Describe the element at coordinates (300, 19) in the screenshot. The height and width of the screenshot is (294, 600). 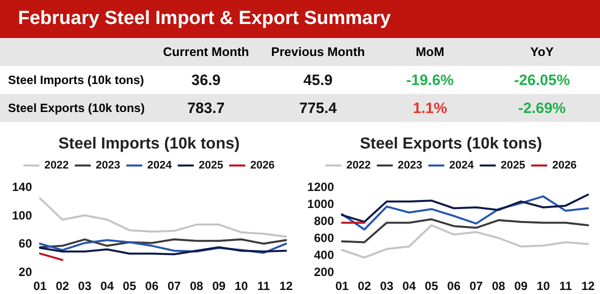
I see `text: February Steel Import & Export Summary` at that location.